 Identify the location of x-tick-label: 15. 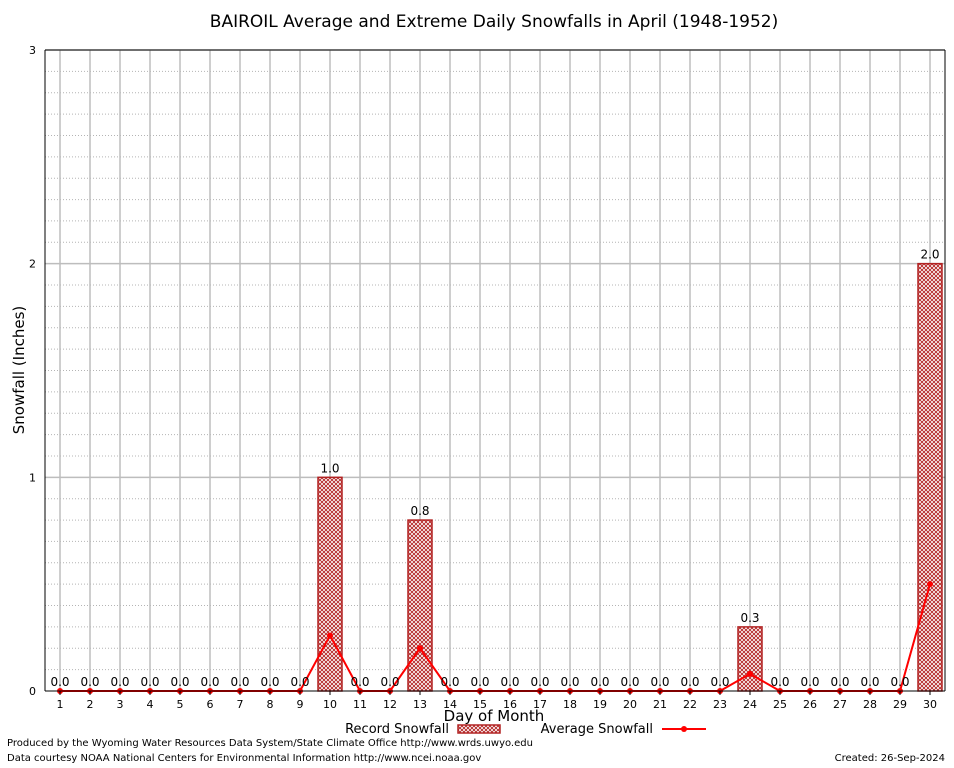
(480, 704).